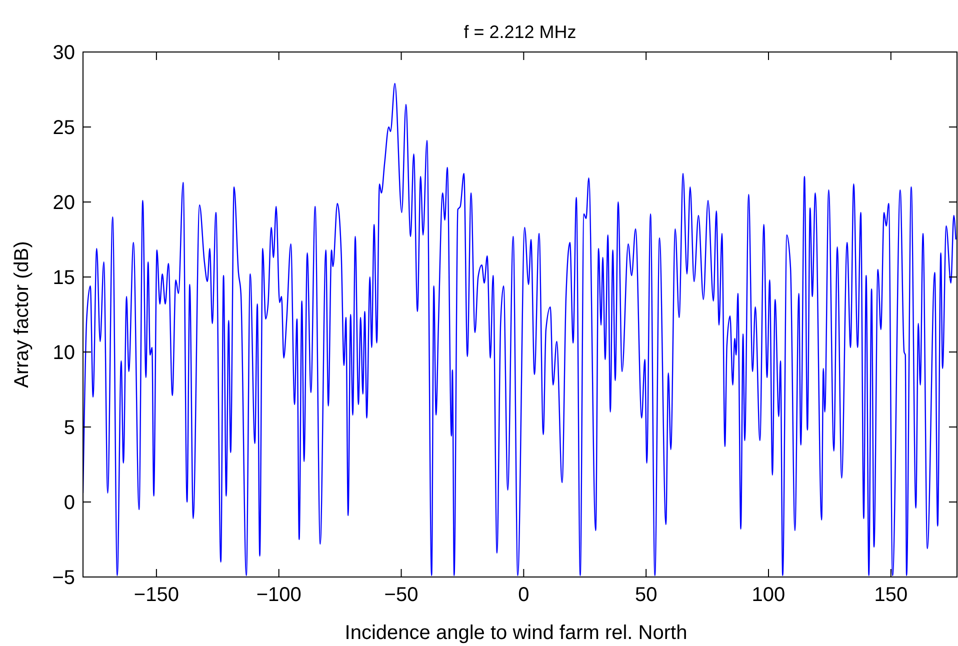 The height and width of the screenshot is (646, 958). What do you see at coordinates (63, 128) in the screenshot?
I see `y-tick-label: 25` at bounding box center [63, 128].